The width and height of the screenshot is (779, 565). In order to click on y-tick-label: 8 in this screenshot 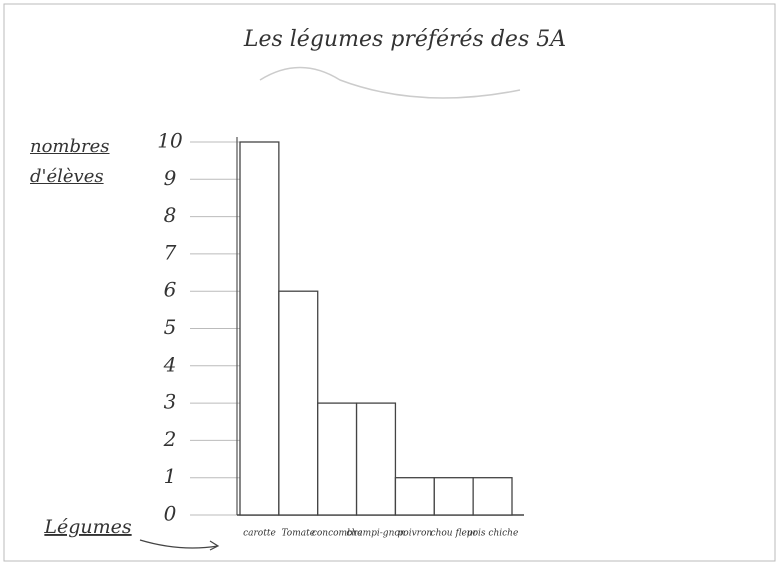, I will do `click(170, 215)`.